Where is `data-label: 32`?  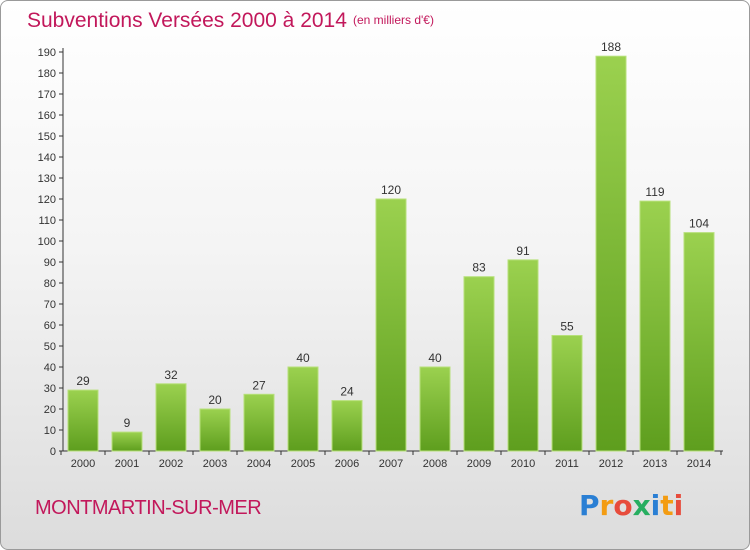
data-label: 32 is located at coordinates (171, 375).